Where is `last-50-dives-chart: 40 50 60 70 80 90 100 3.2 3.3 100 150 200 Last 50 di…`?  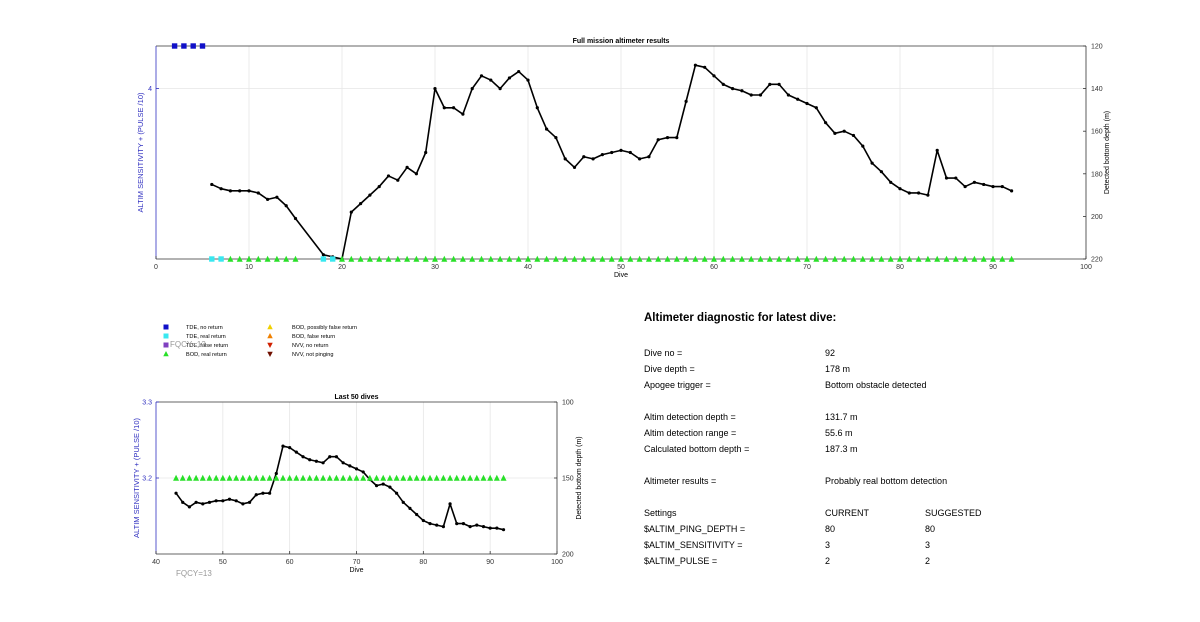
last-50-dives-chart: 40 50 60 70 80 90 100 3.2 3.3 100 150 200 Last 50 di… is located at coordinates (357, 484).